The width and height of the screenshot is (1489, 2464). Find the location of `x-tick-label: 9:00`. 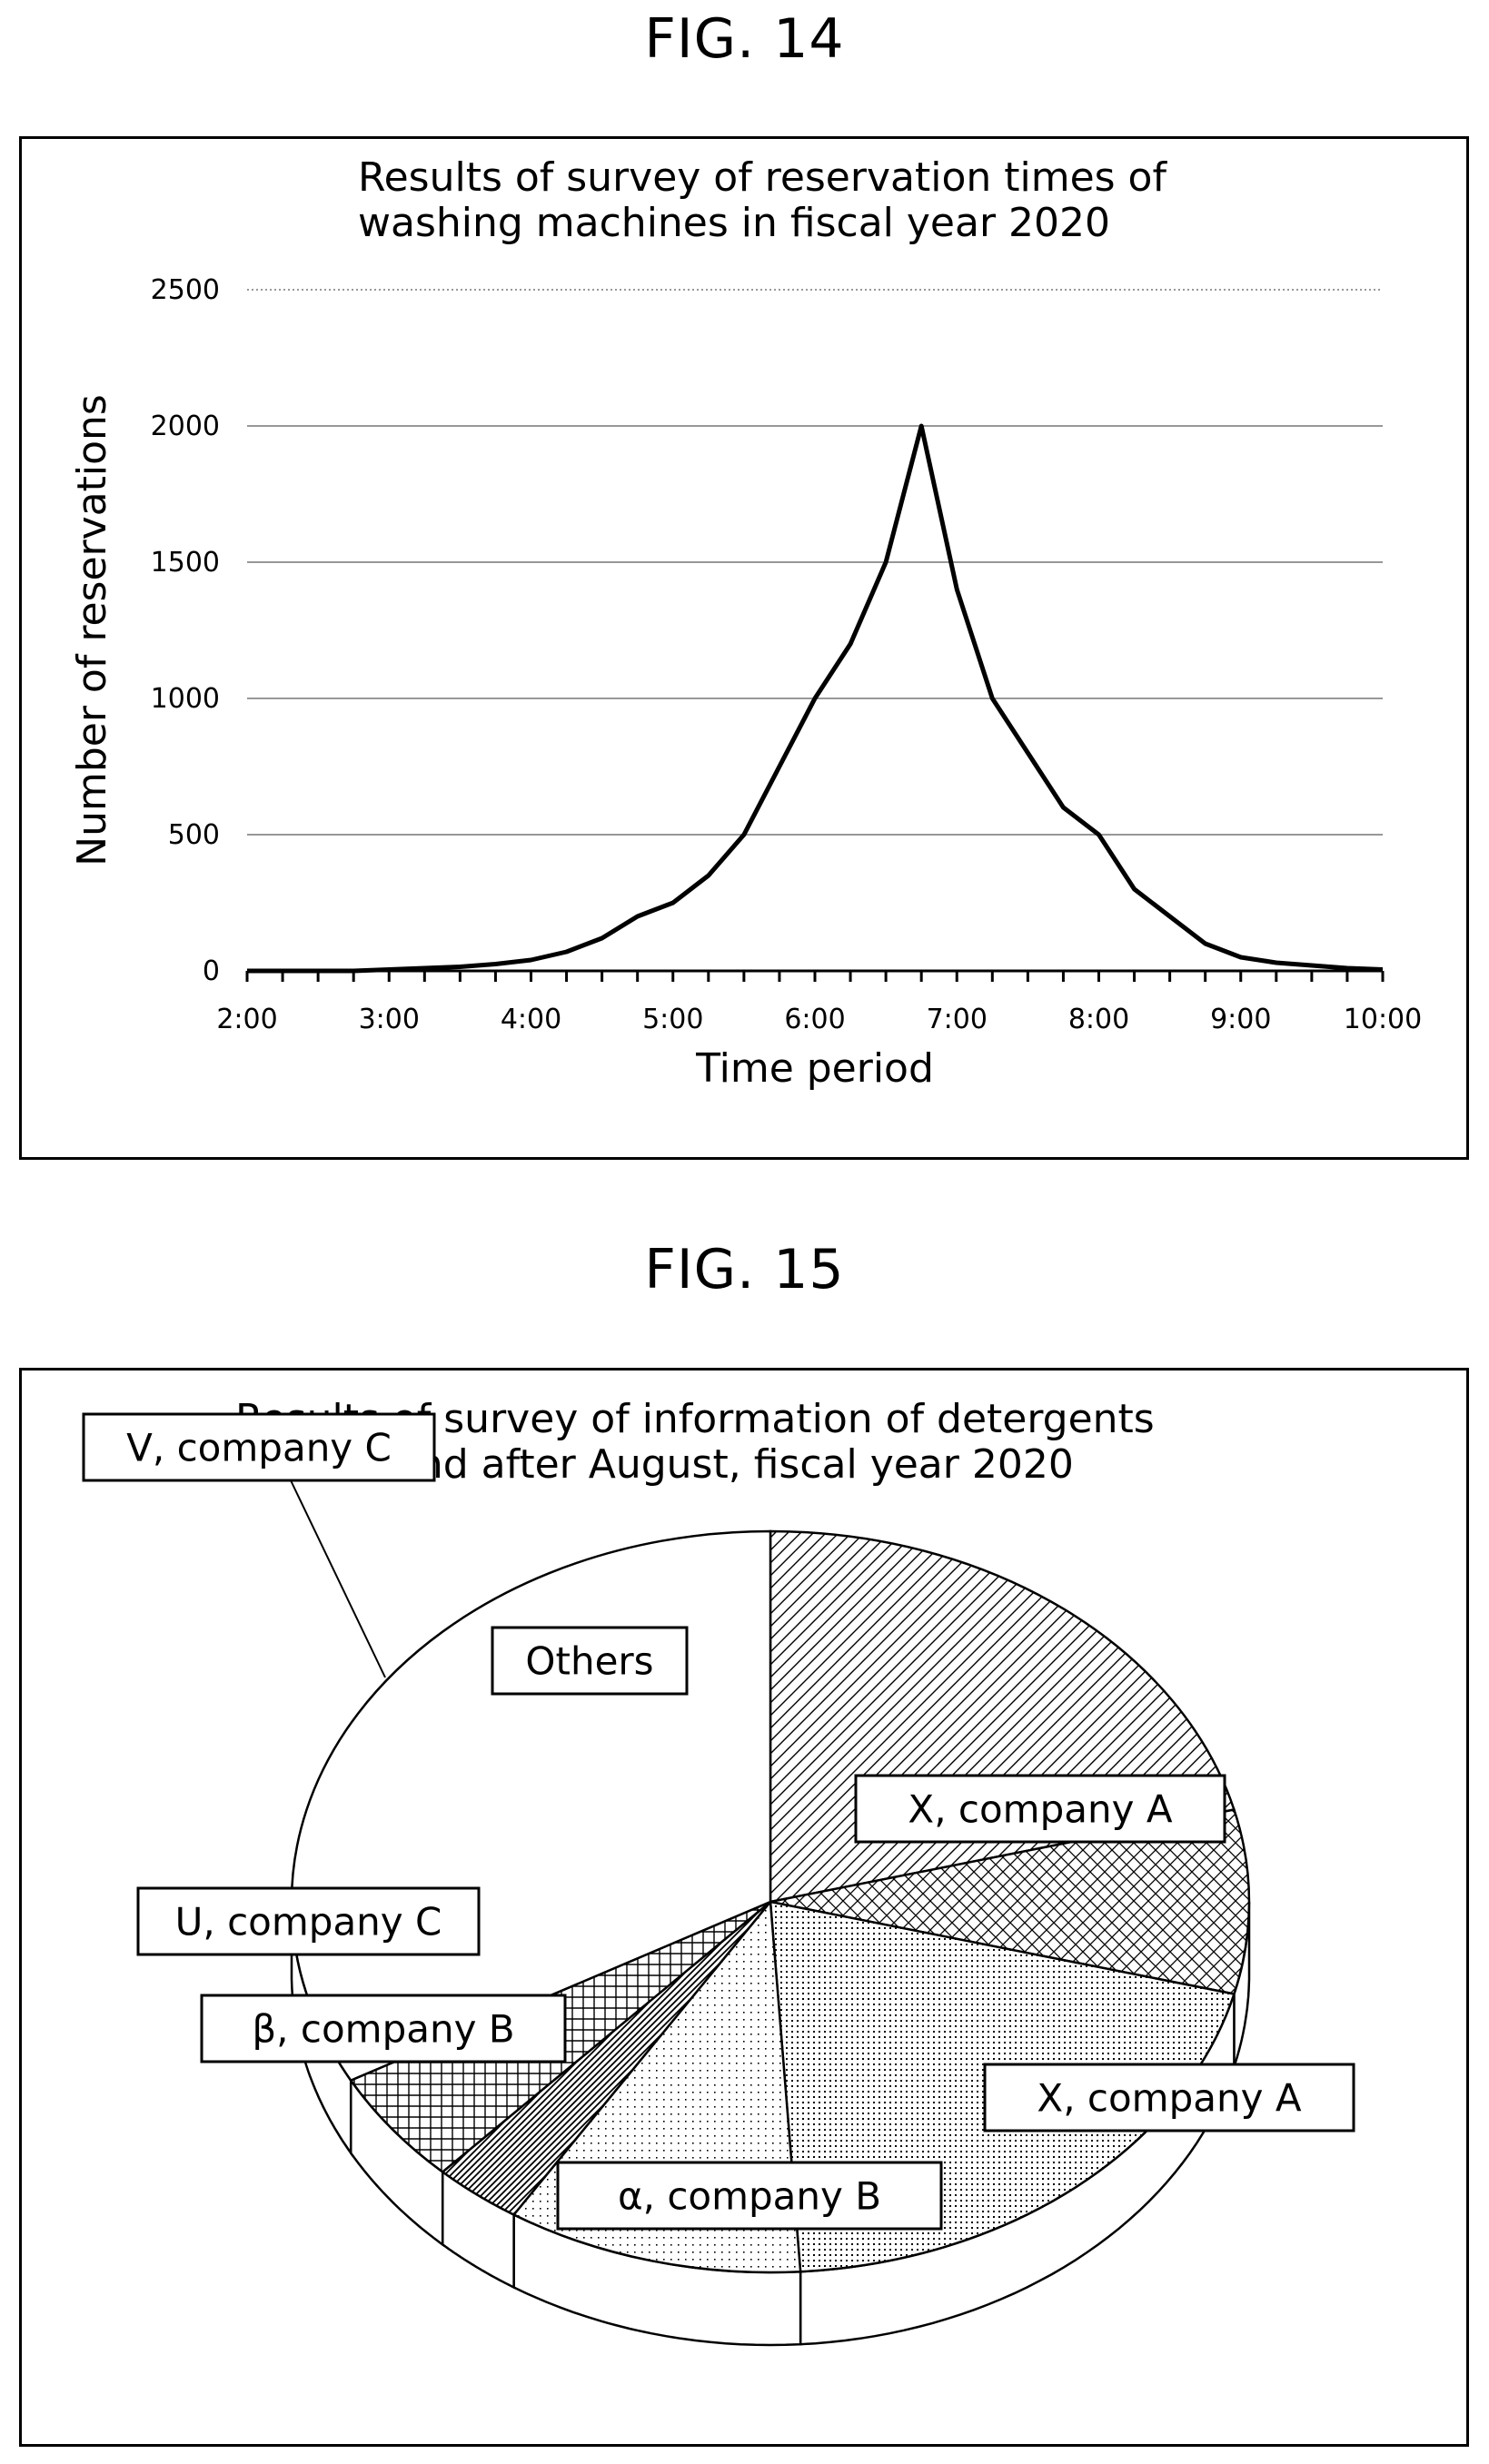

x-tick-label: 9:00 is located at coordinates (1240, 1019).